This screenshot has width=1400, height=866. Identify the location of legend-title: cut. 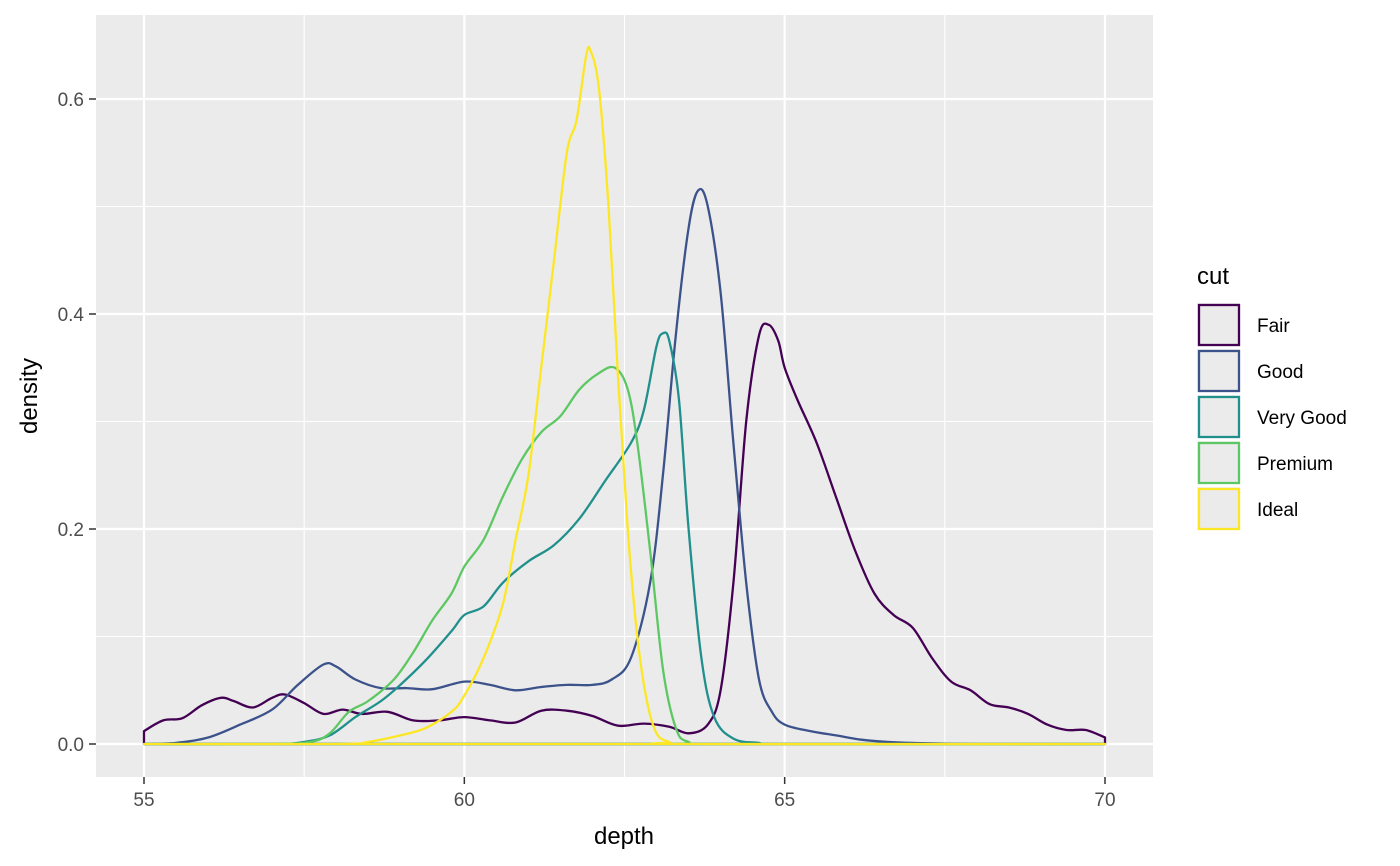
(1213, 276).